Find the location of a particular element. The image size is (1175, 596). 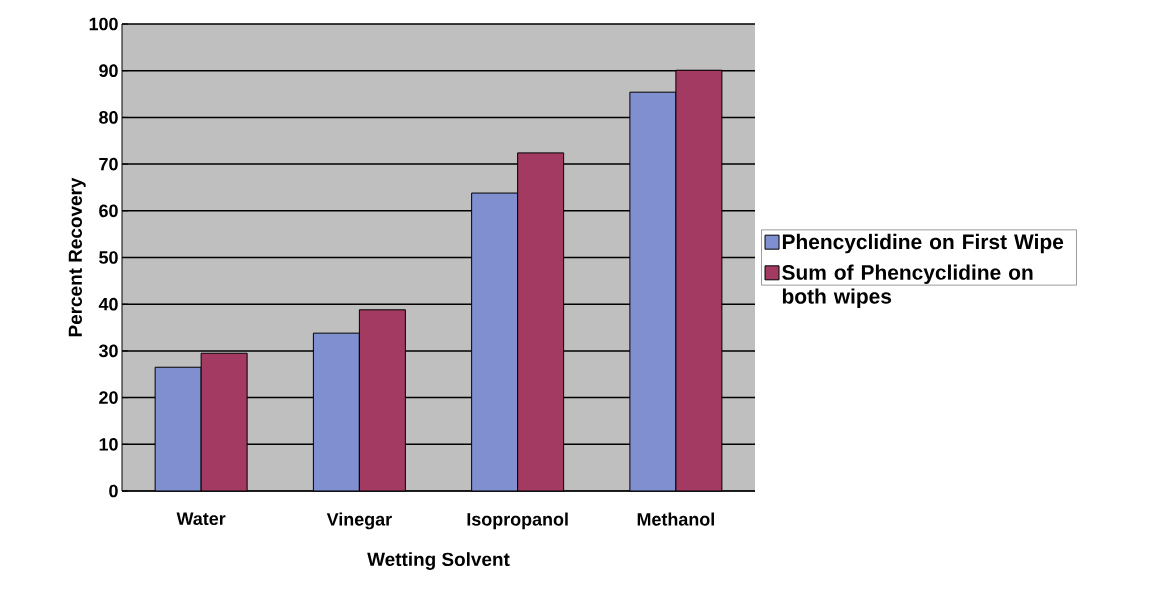

x-axis-title: Wetting Solvent is located at coordinates (438, 561).